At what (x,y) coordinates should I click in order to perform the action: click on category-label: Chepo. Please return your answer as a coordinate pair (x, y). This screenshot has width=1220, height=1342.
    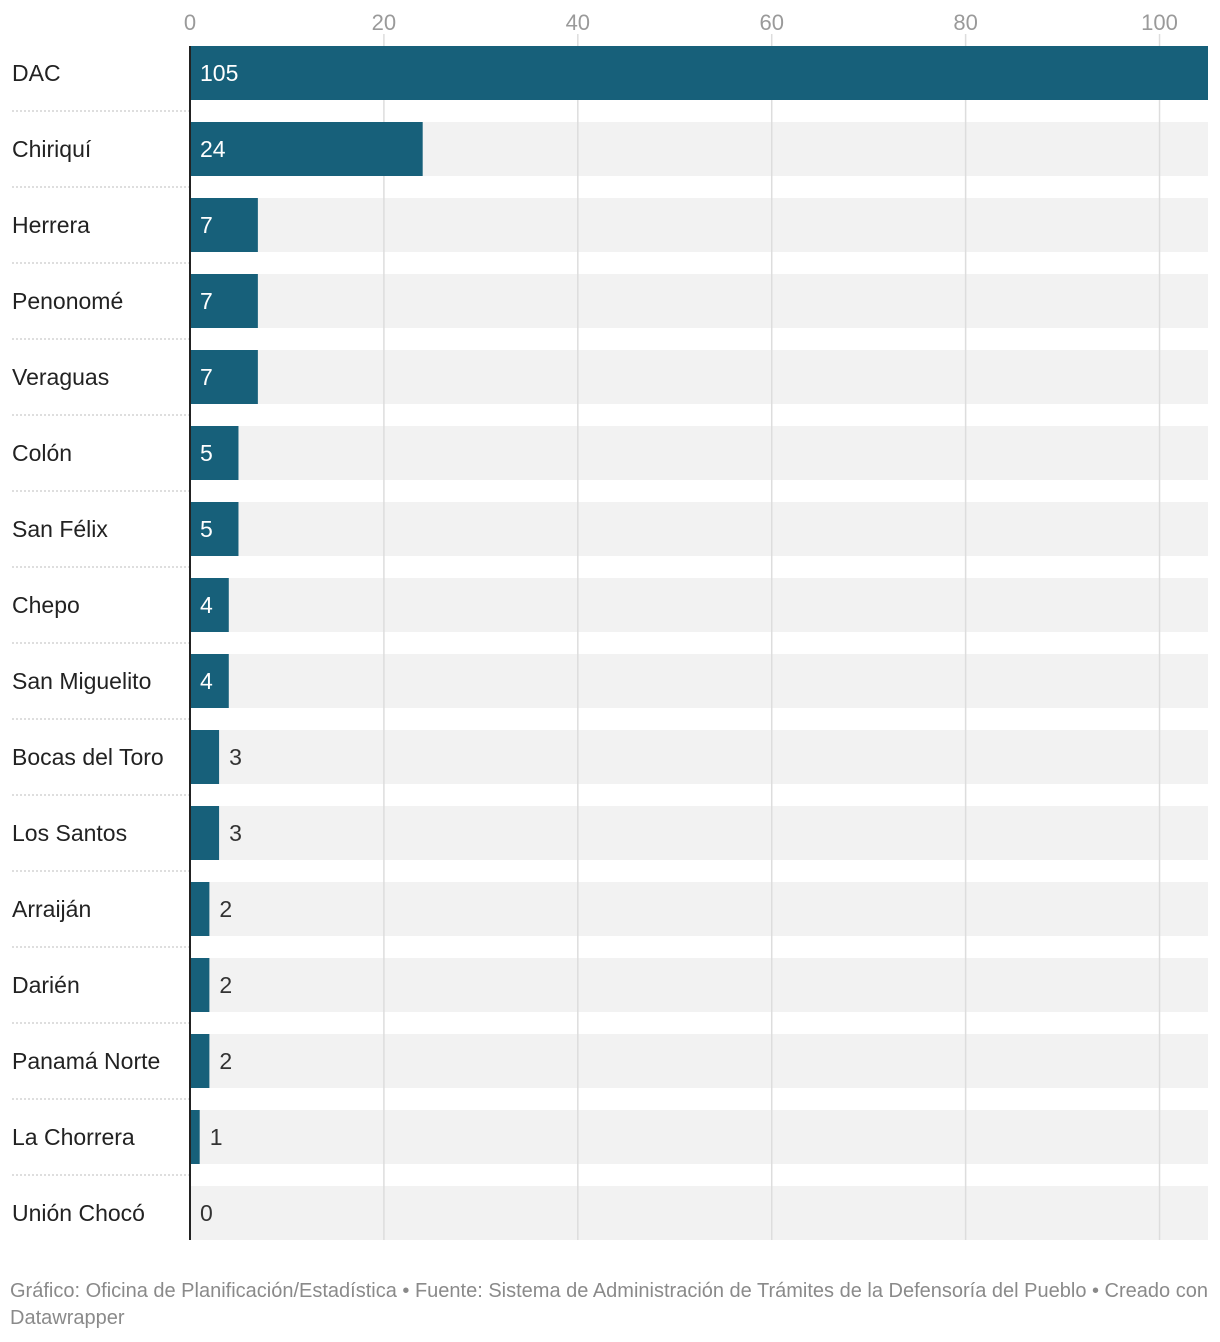
    Looking at the image, I should click on (46, 605).